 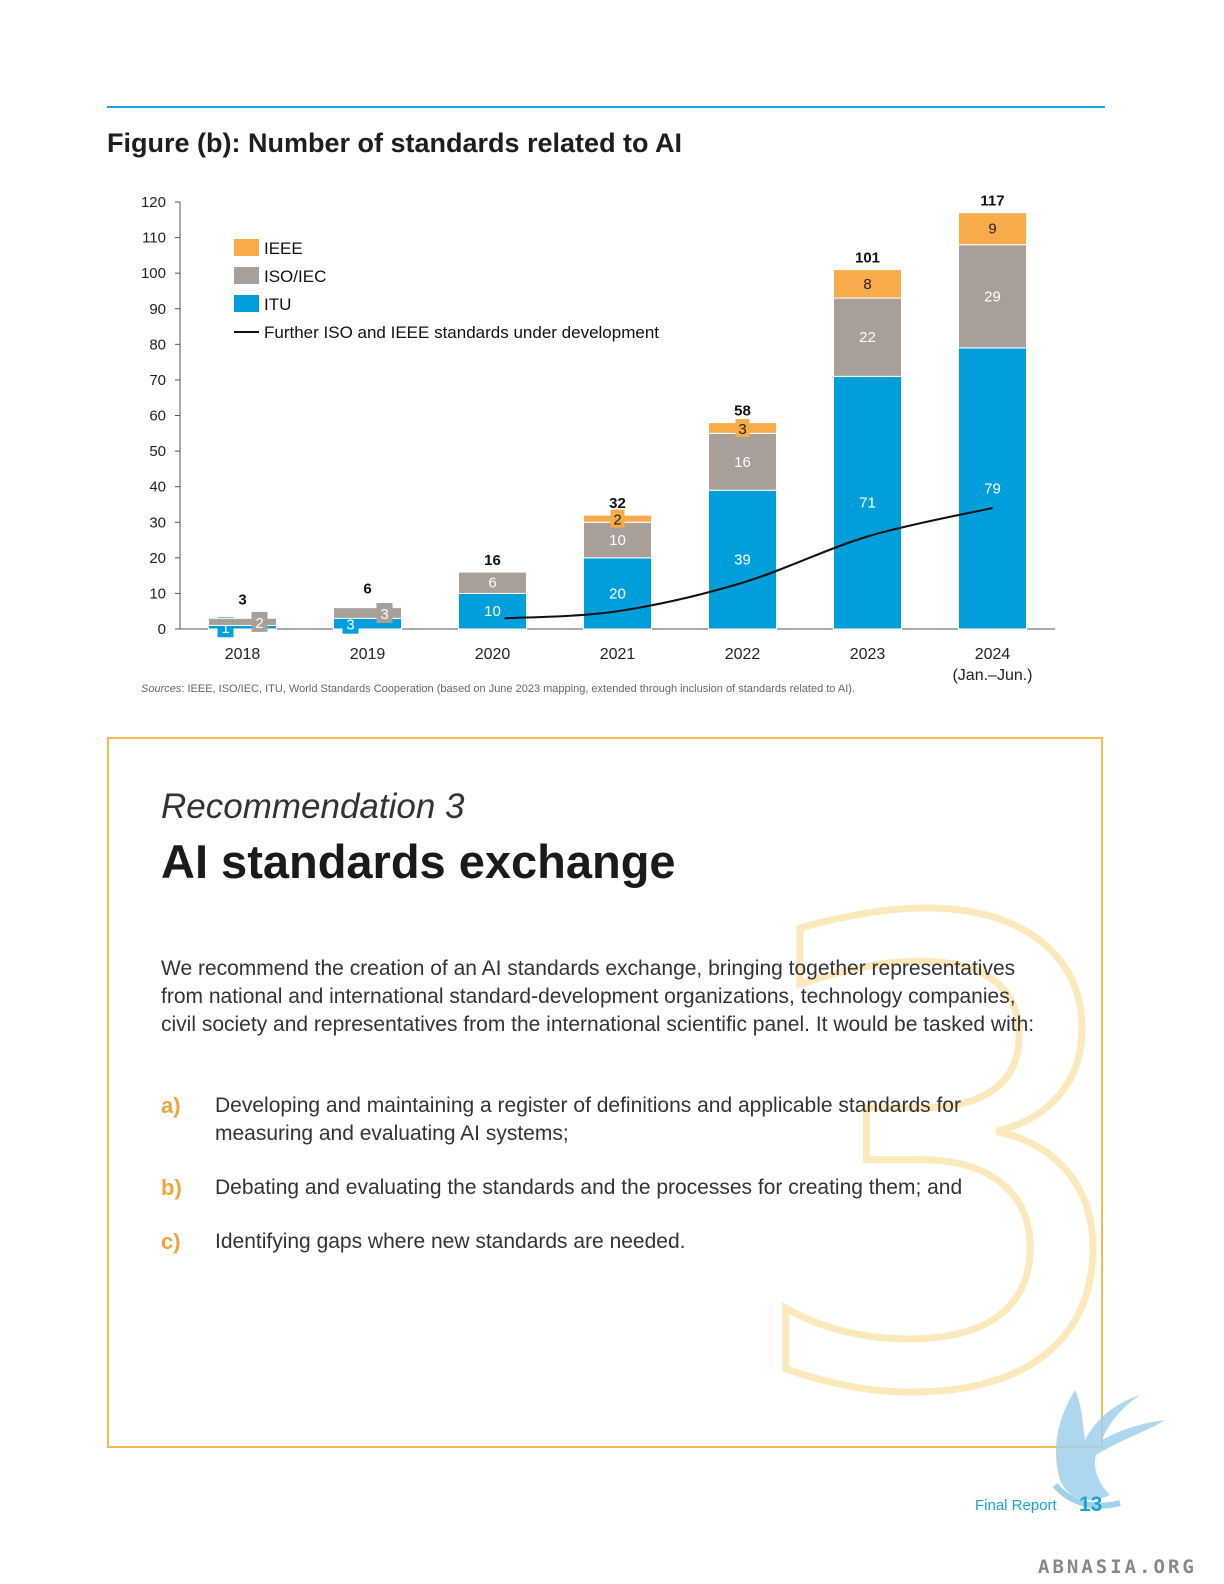 I want to click on y-tick-label: 90, so click(x=157, y=309).